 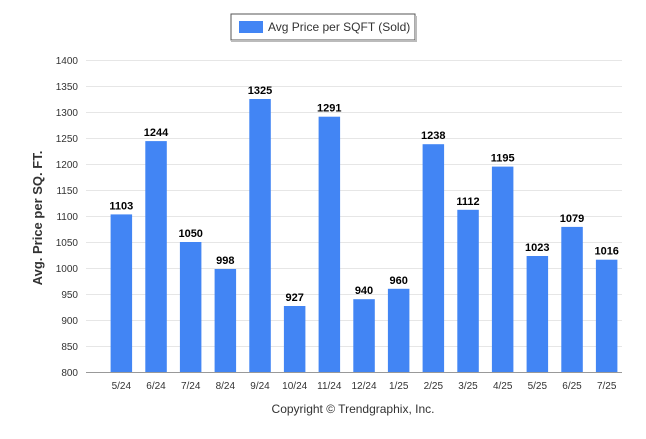 I want to click on legend-swatch, so click(x=251, y=27).